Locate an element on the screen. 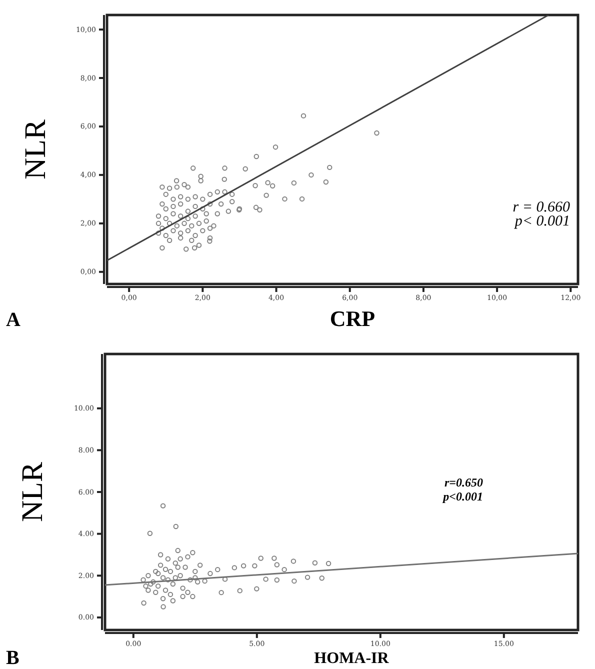 The width and height of the screenshot is (595, 669). annotation: r=0.650 is located at coordinates (463, 482).